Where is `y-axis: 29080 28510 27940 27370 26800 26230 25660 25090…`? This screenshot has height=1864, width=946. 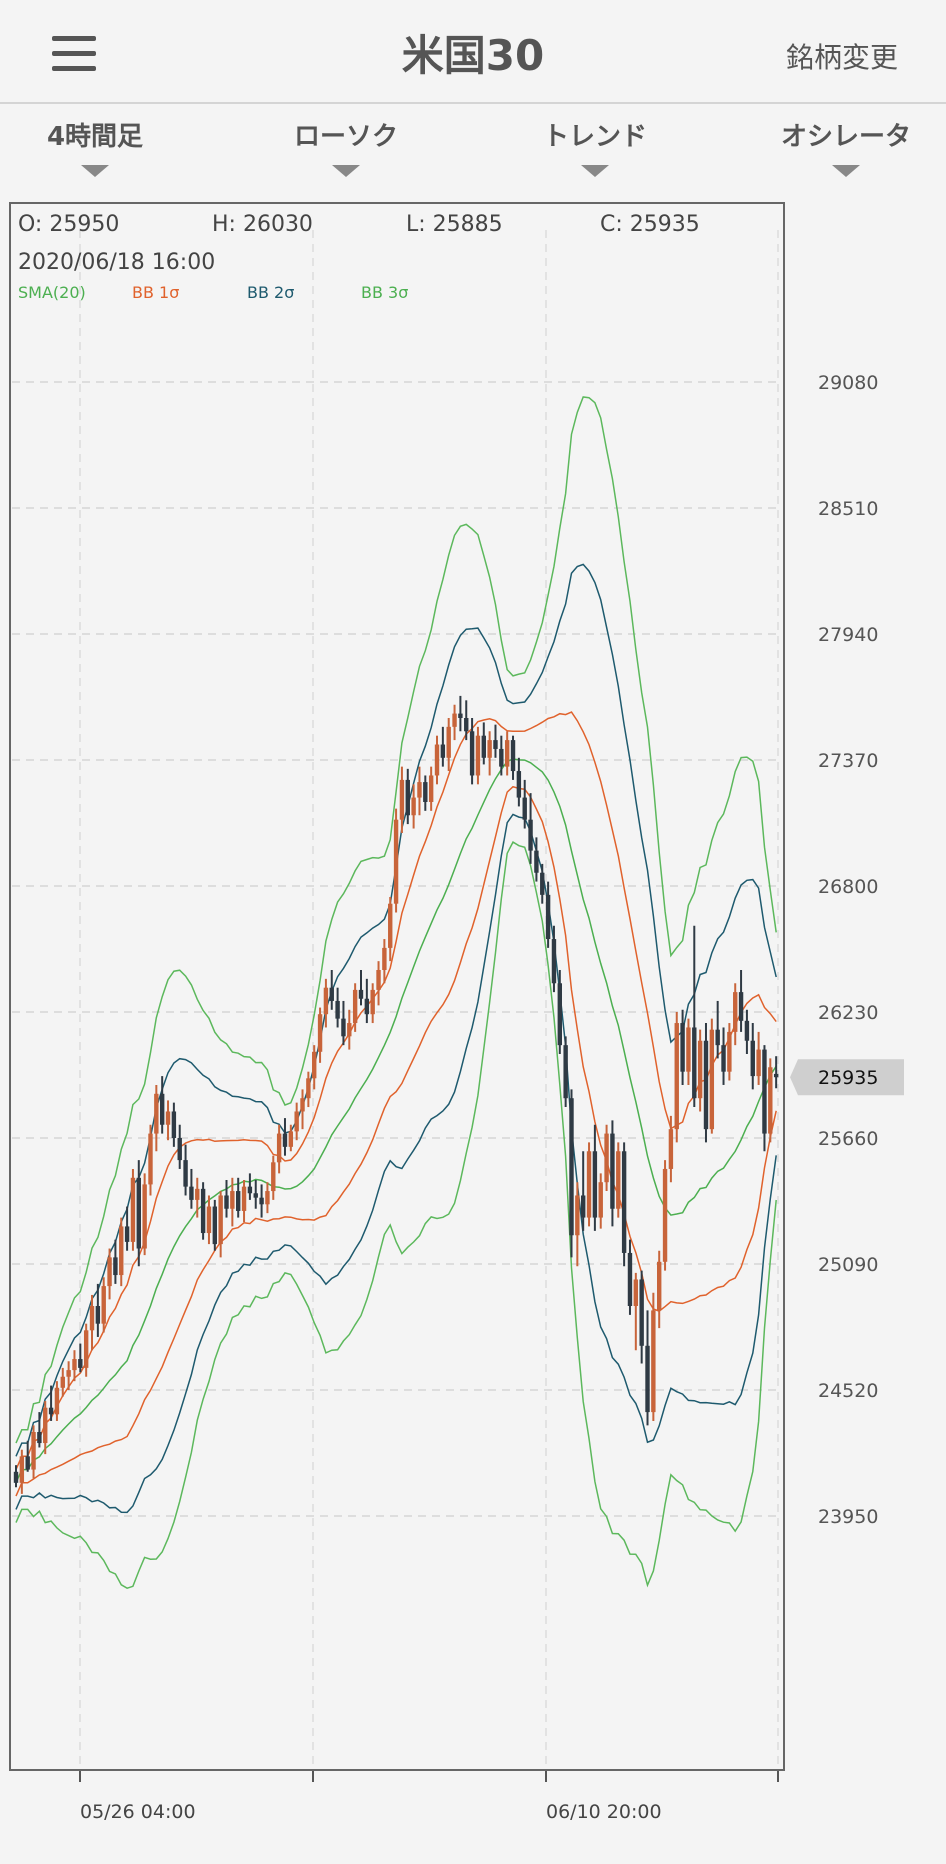
y-axis: 29080 28510 27940 27370 26800 26230 25660 25090… is located at coordinates (847, 950).